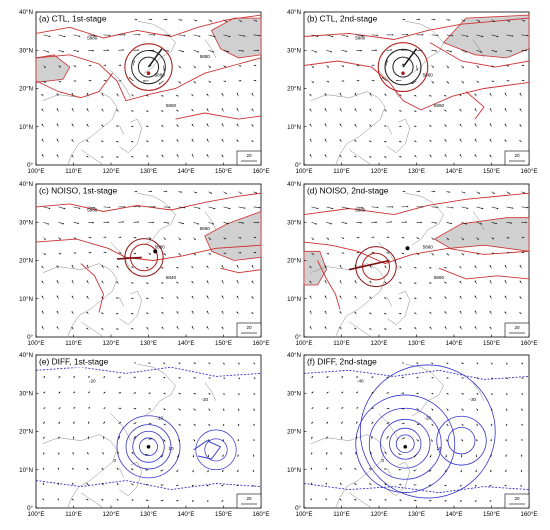 The width and height of the screenshot is (550, 530). I want to click on panel-frame, so click(148, 260).